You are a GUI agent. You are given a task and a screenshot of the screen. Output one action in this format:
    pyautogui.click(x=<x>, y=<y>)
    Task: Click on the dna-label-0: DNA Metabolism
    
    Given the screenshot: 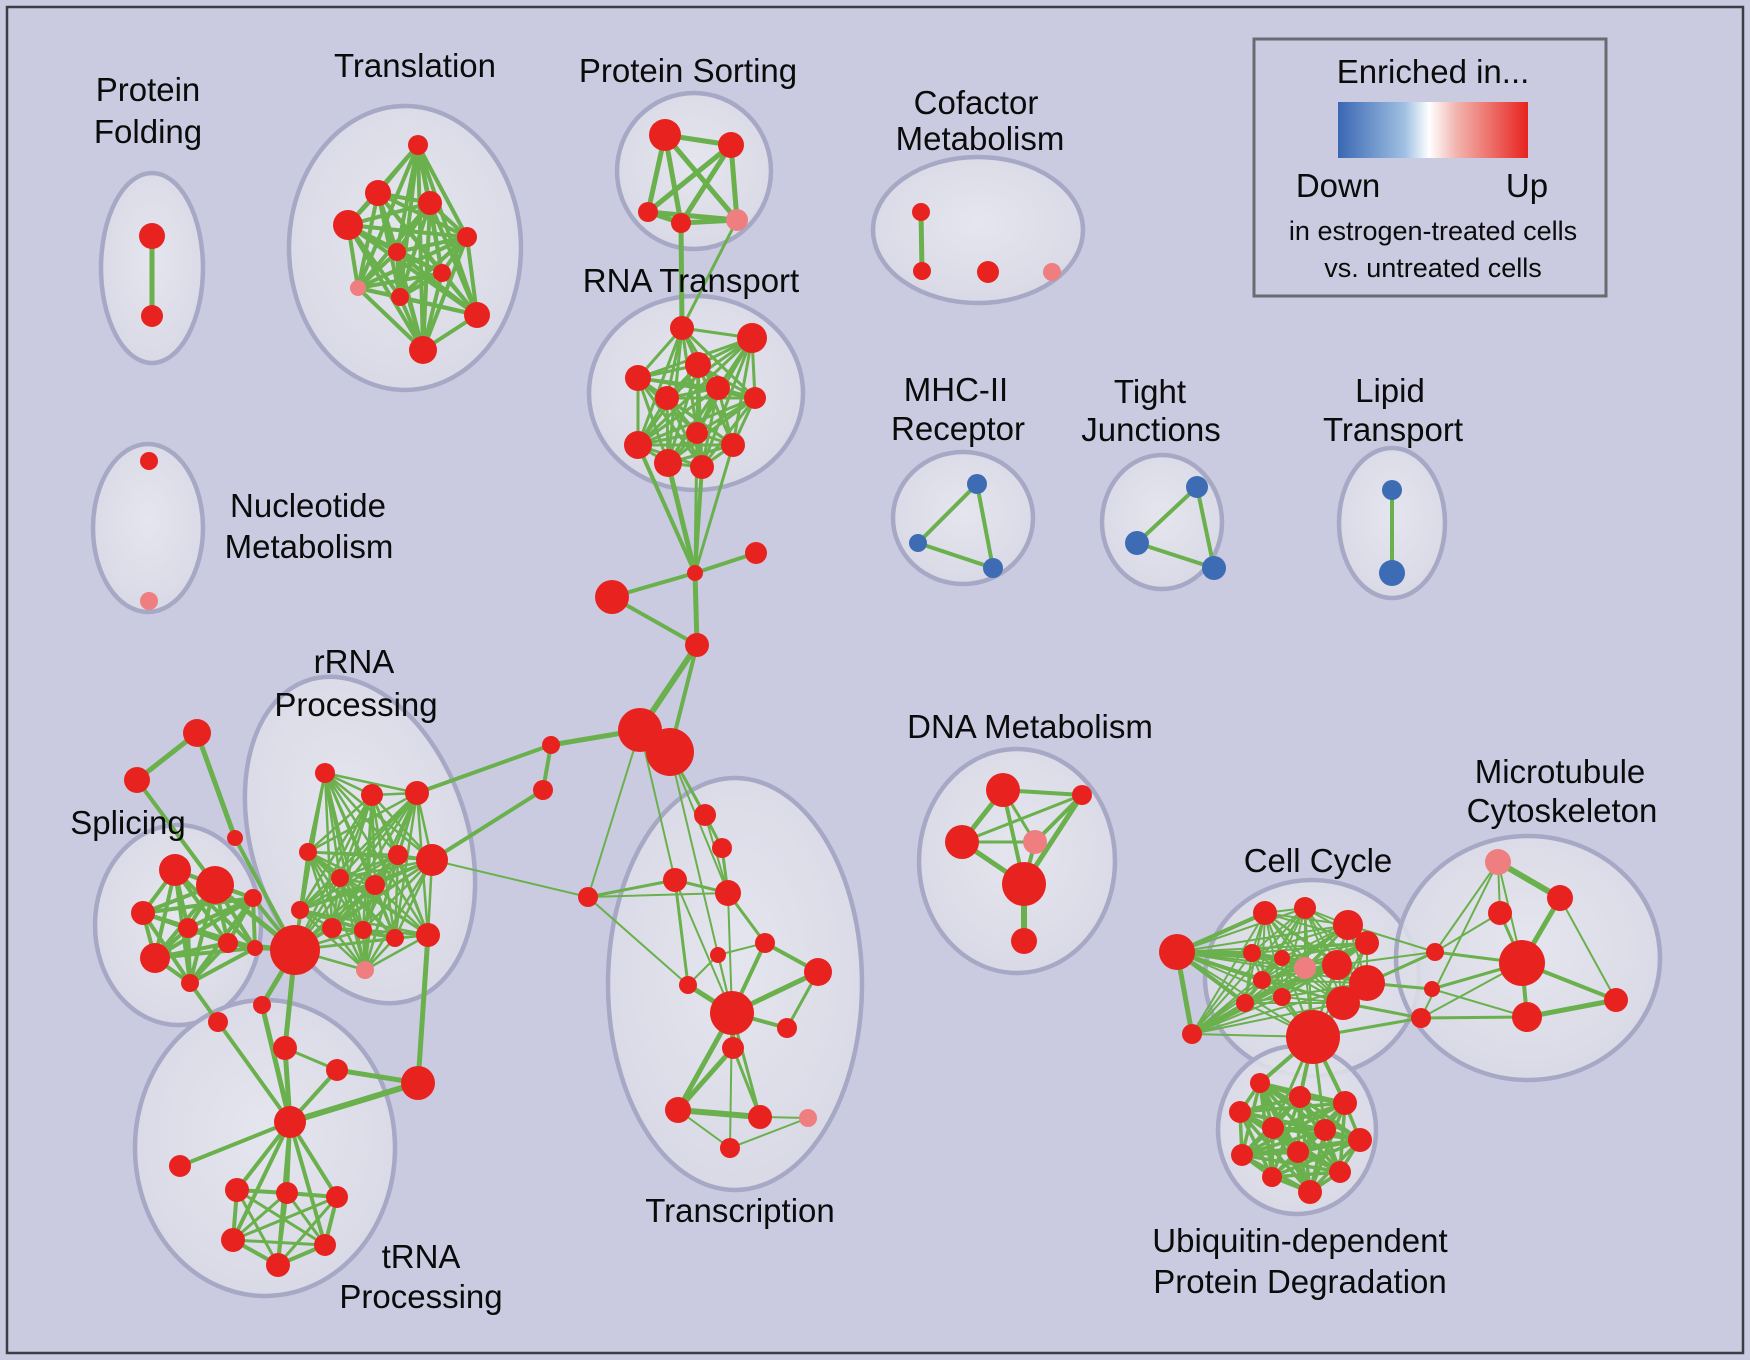 What is the action you would take?
    pyautogui.click(x=1030, y=726)
    